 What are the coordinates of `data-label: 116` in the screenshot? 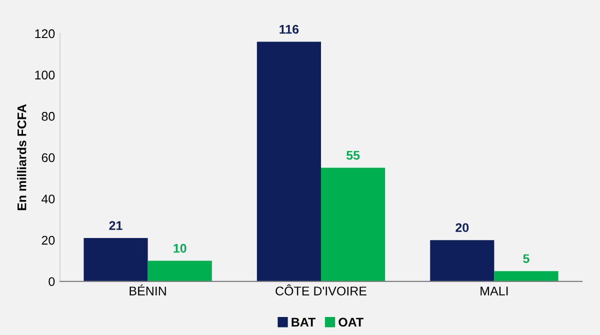 It's located at (289, 29).